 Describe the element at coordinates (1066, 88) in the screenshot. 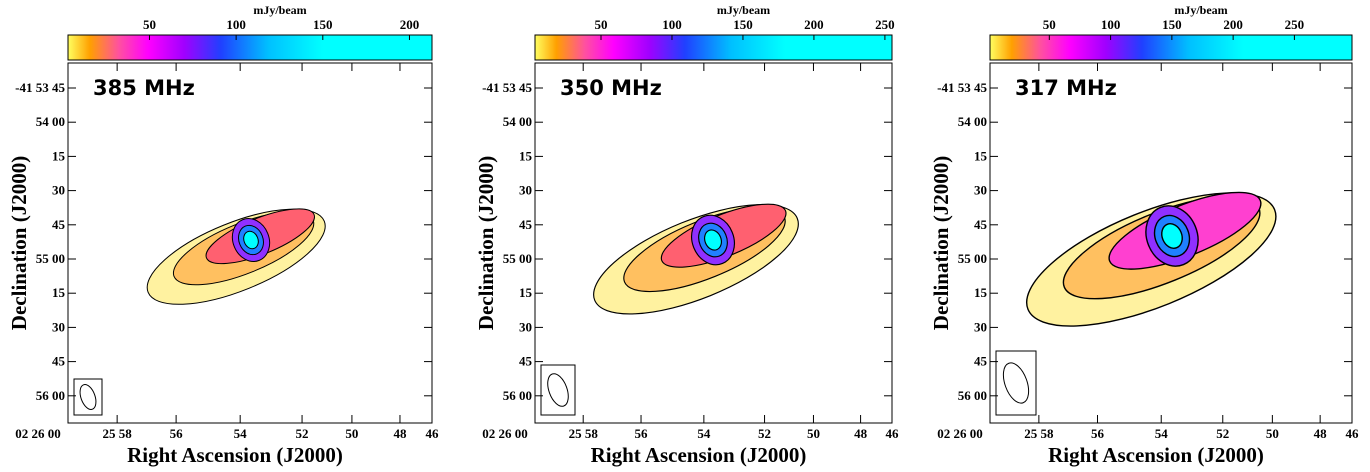

I see `frequency-label: 317 MHz` at that location.